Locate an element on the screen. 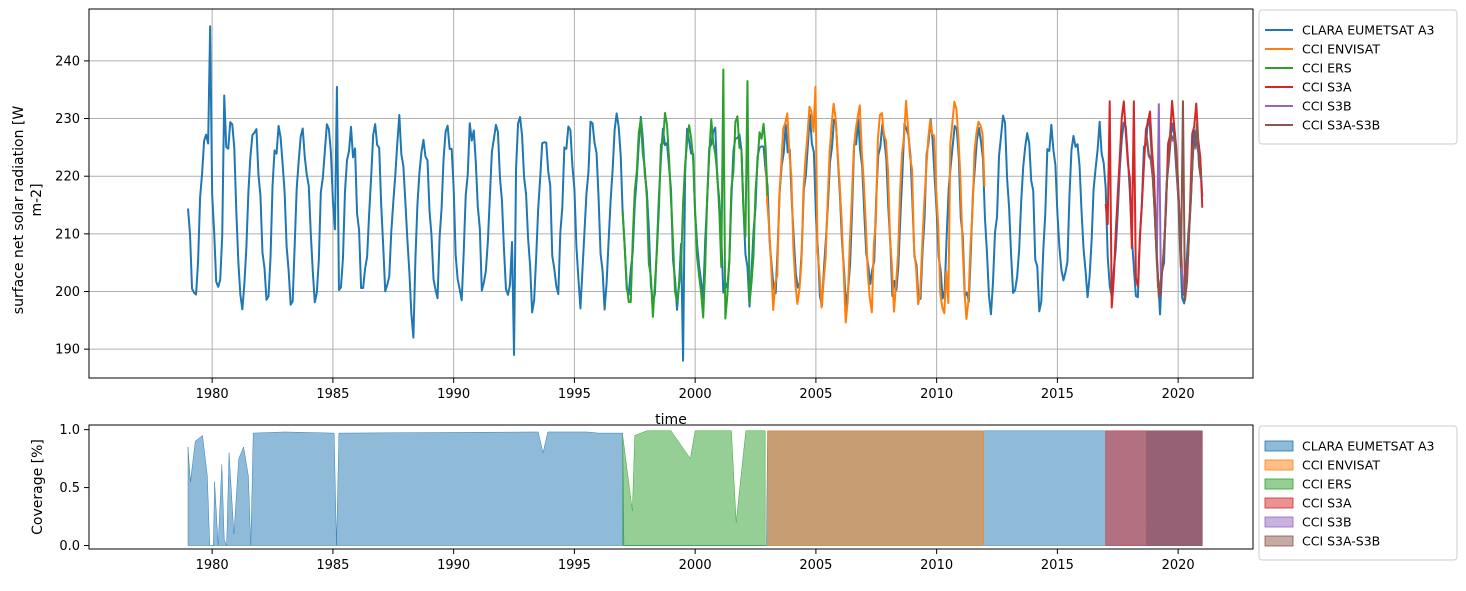 This screenshot has height=591, width=1466. legend-swatch-clara-eumetsat-a3 is located at coordinates (1279, 446).